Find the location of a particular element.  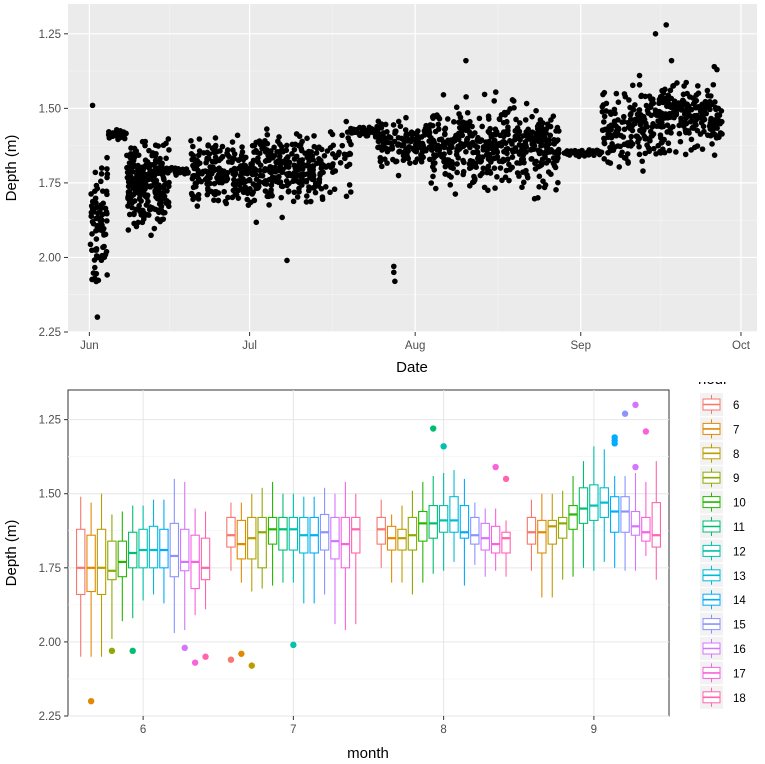

bottom-y-axis: 1.25 1.50 1.75 2.00 2.25 is located at coordinates (53, 569).